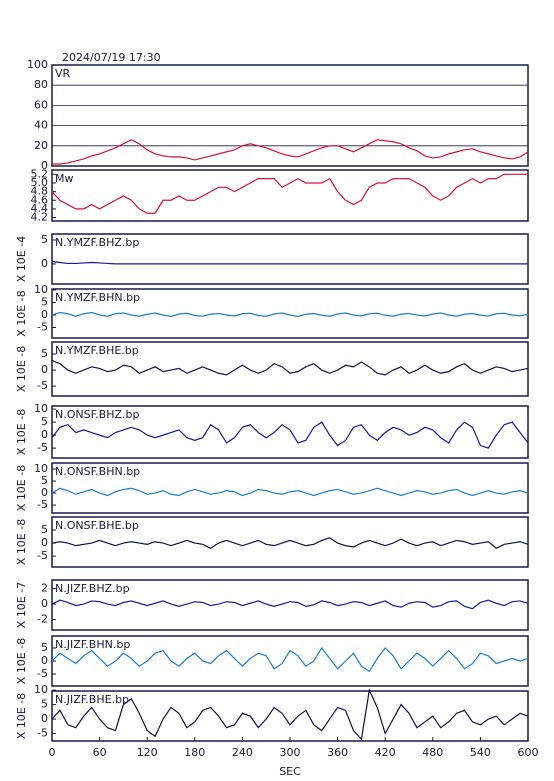  I want to click on y-tick-label: -2, so click(42, 619).